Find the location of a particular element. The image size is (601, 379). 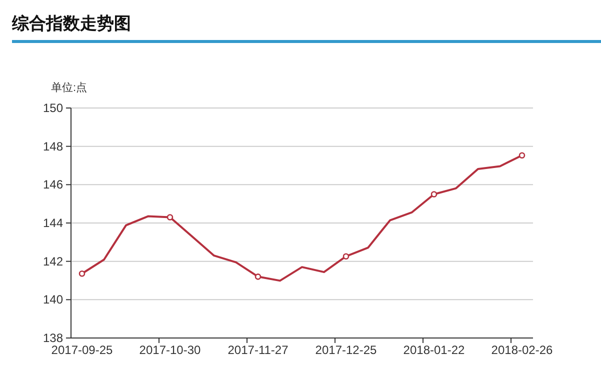

x-tick-label: 2017-11-27 is located at coordinates (258, 350).